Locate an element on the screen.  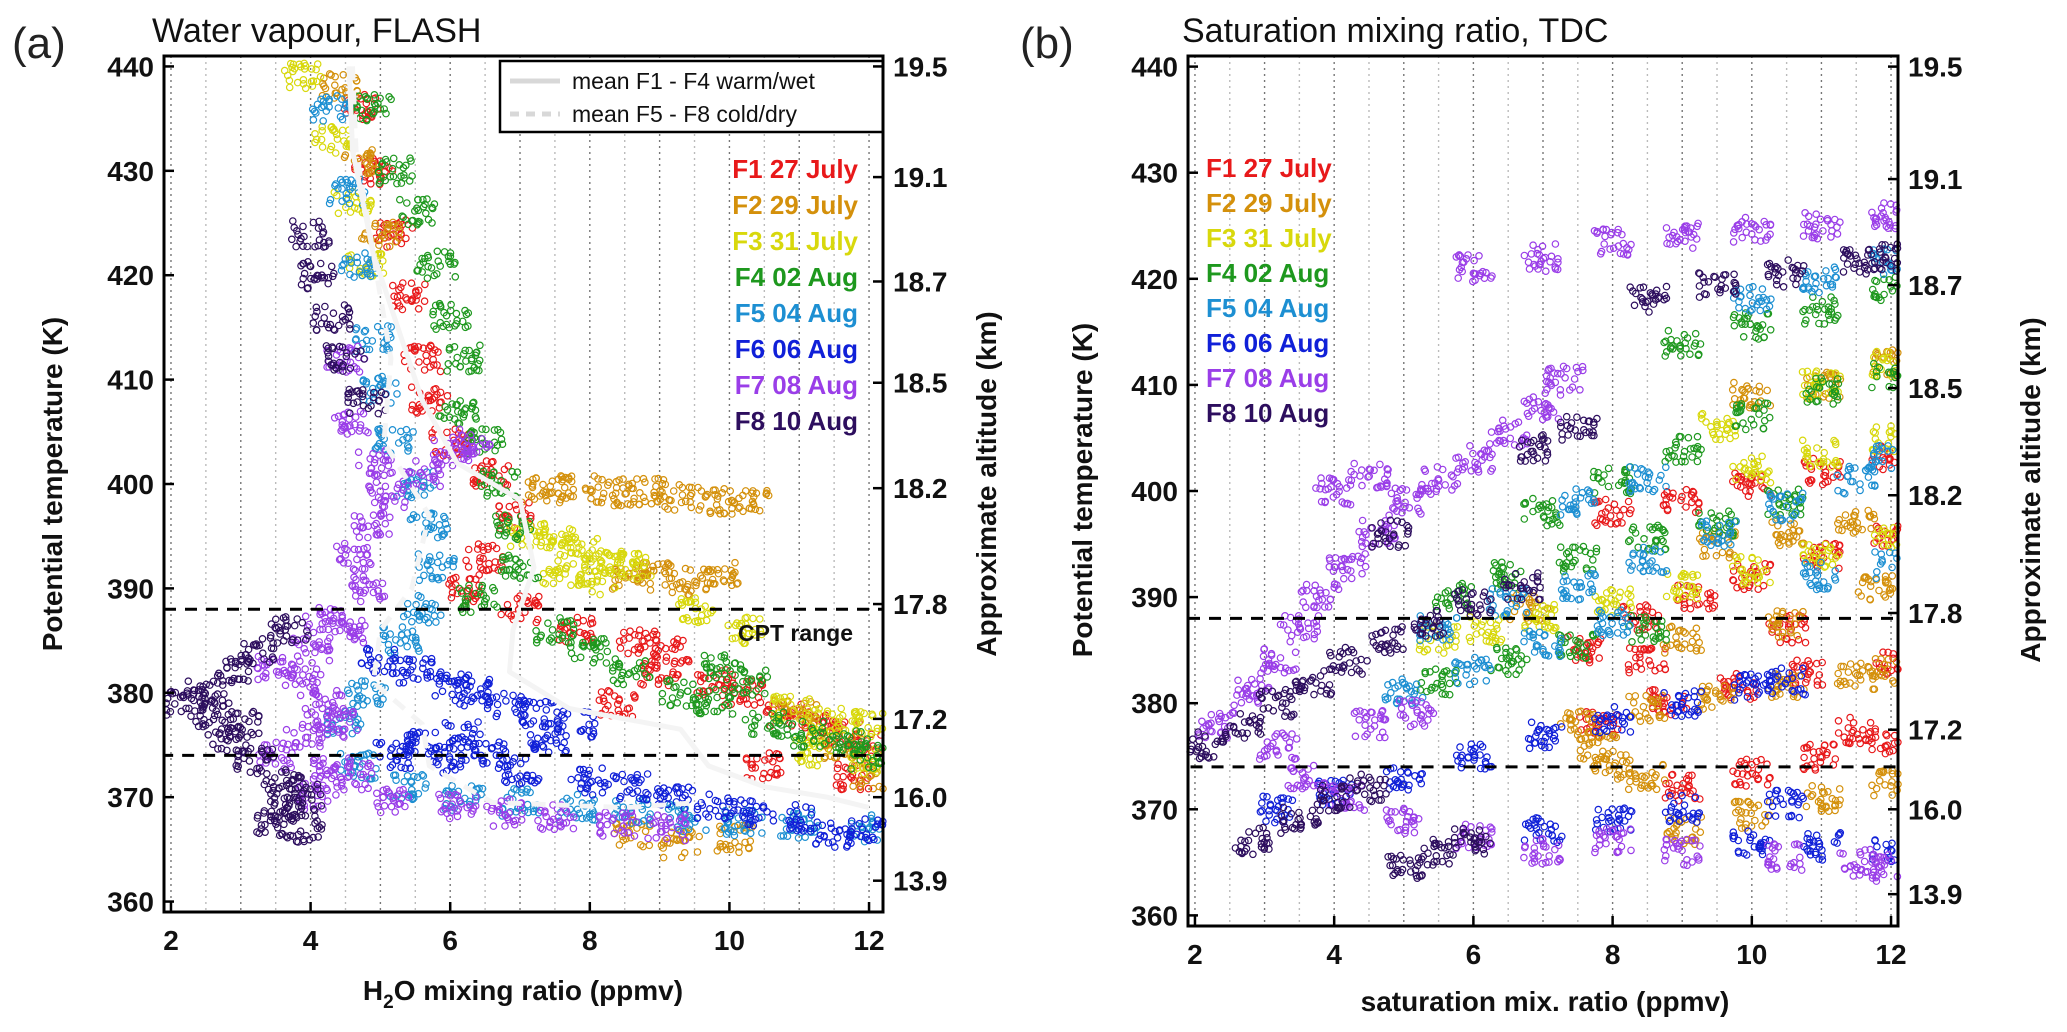
panel-a-cpt-label: CPT range is located at coordinates (795, 633).